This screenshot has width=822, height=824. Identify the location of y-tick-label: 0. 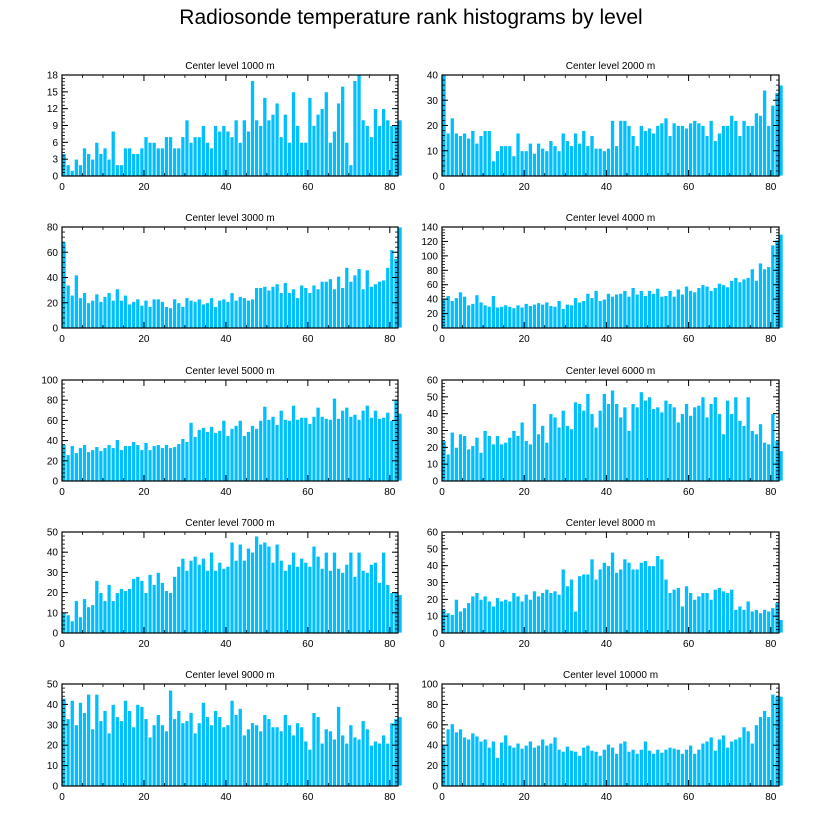
(435, 177).